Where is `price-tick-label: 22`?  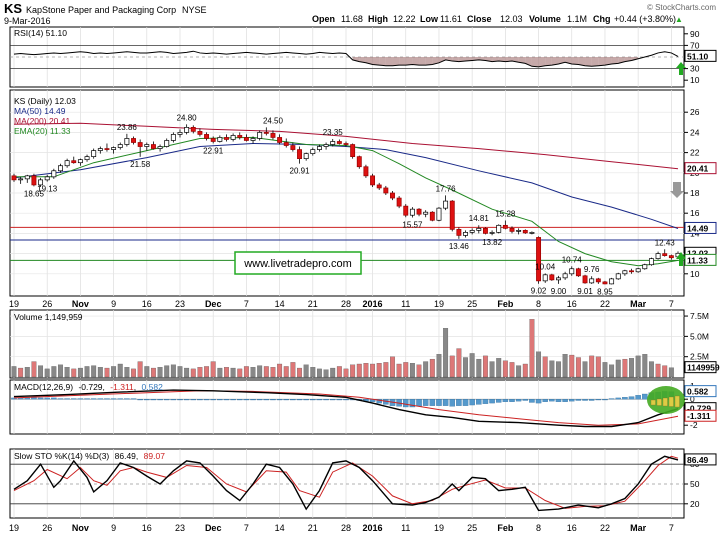
price-tick-label: 22 is located at coordinates (695, 153).